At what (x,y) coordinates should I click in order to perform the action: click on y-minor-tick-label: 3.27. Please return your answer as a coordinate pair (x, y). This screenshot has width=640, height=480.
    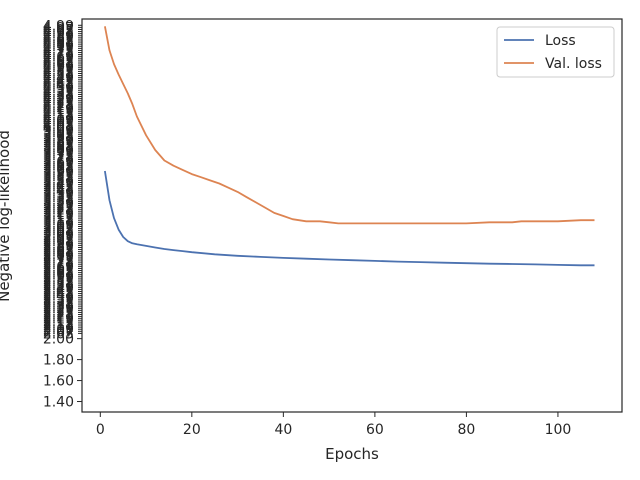
    Looking at the image, I should click on (58, 207).